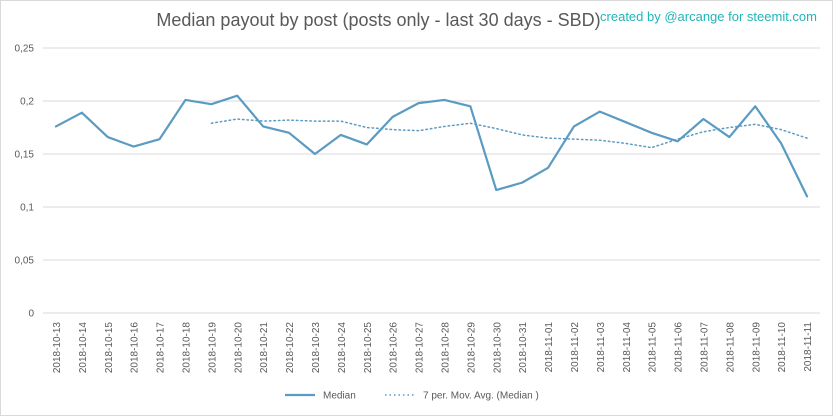  I want to click on x-tick-label: 2018-11-01, so click(549, 347).